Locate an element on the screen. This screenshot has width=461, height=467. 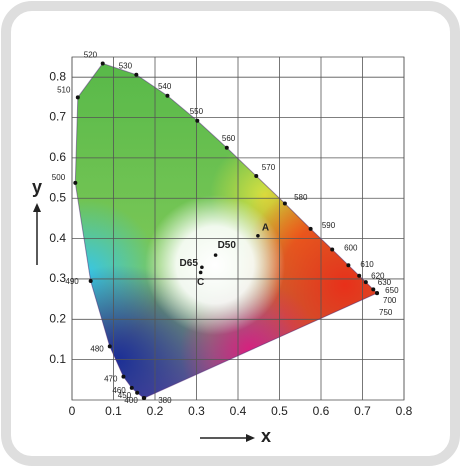
wavelength-label: 490 is located at coordinates (72, 281).